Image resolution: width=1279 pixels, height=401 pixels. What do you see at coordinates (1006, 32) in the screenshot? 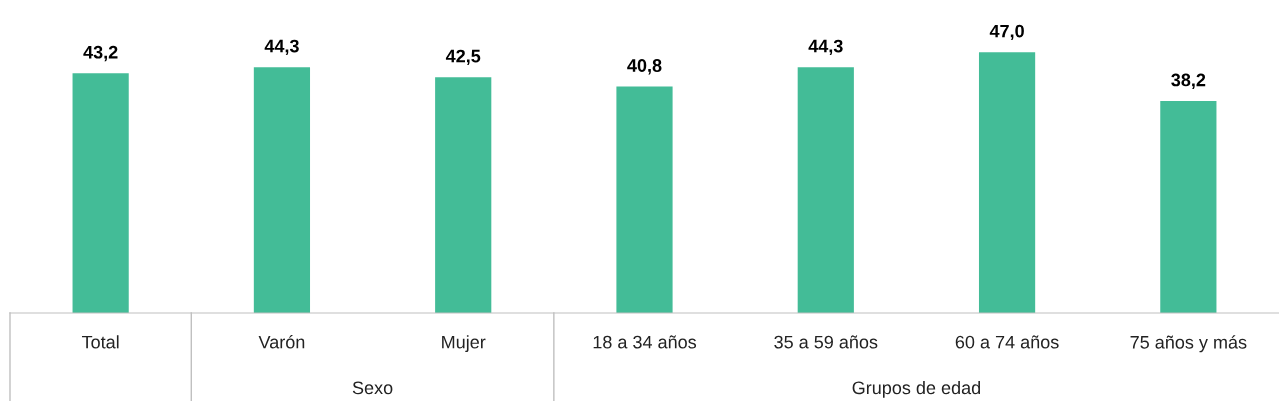
I see `data-label: 47,0` at bounding box center [1006, 32].